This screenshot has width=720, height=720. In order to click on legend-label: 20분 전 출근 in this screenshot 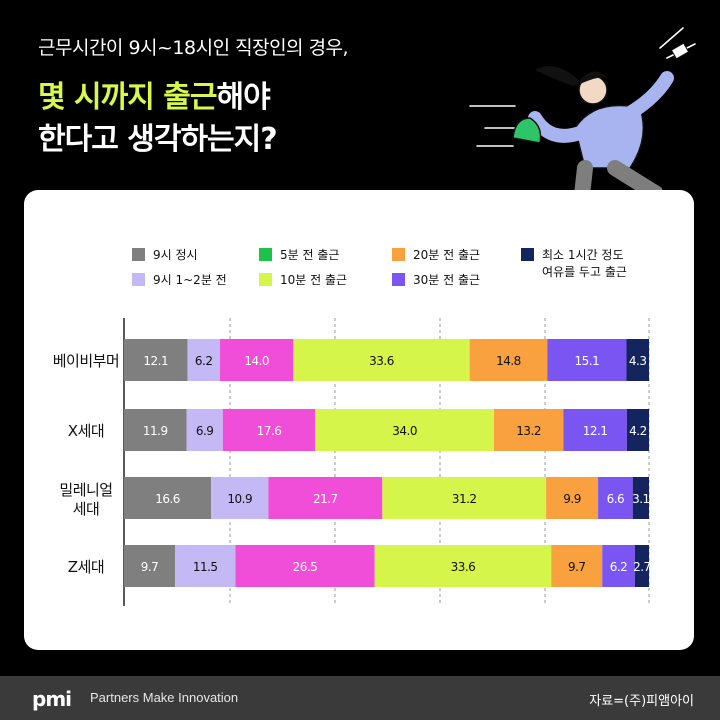, I will do `click(446, 255)`.